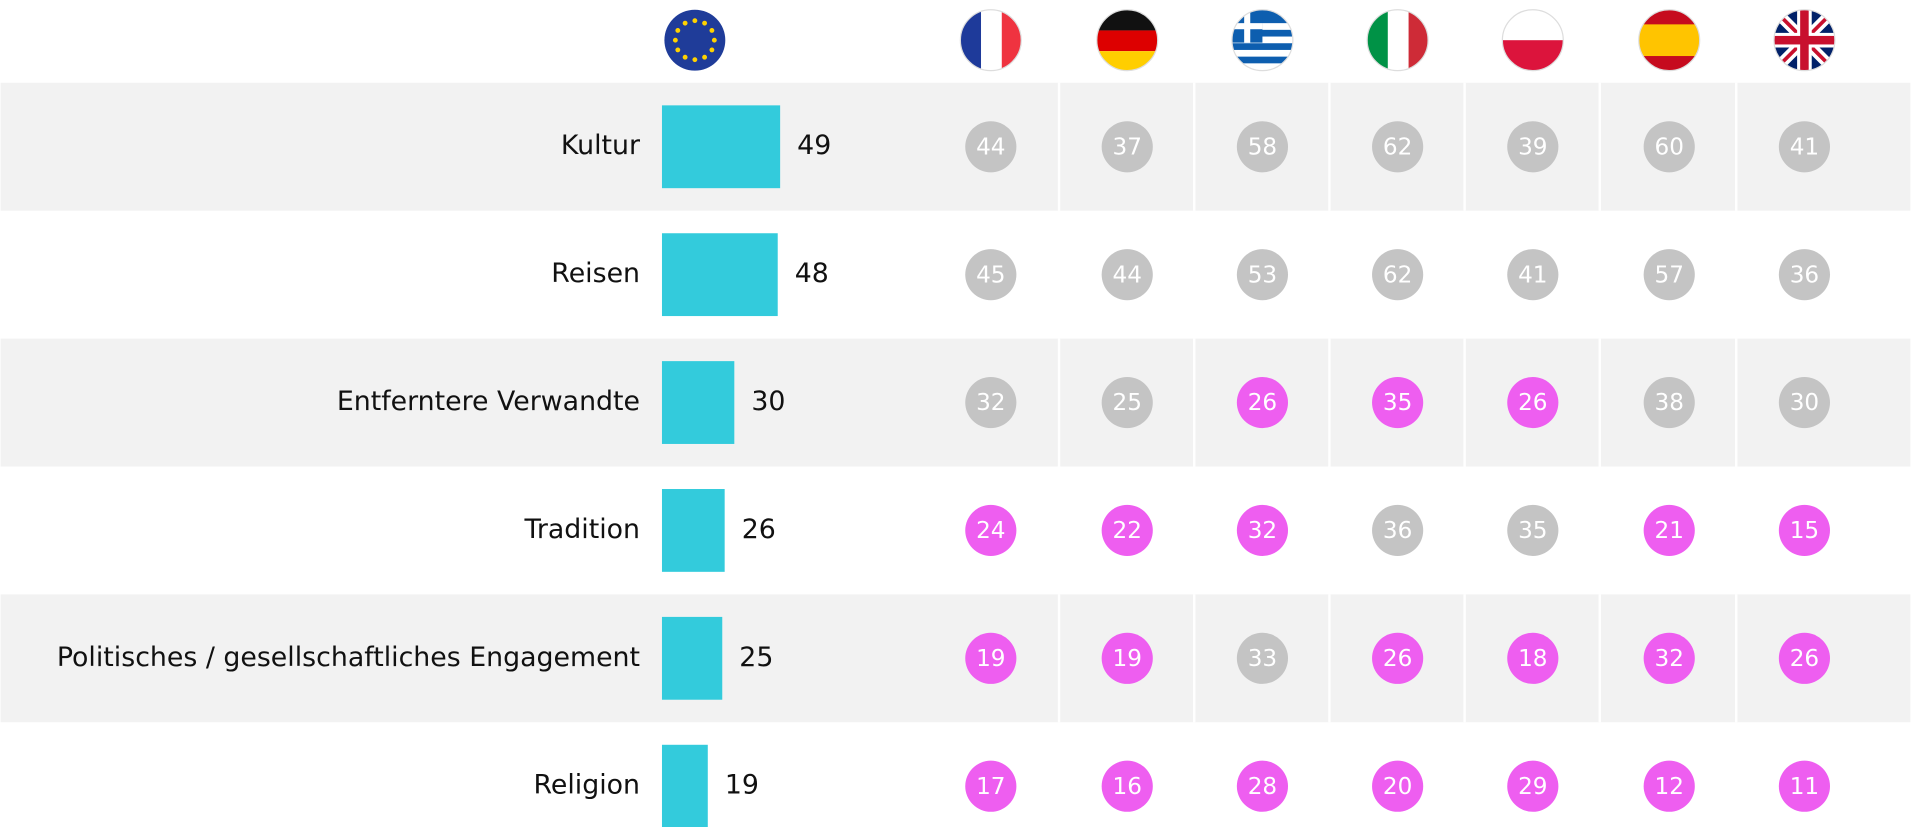  I want to click on country-value-label: 60, so click(1669, 147).